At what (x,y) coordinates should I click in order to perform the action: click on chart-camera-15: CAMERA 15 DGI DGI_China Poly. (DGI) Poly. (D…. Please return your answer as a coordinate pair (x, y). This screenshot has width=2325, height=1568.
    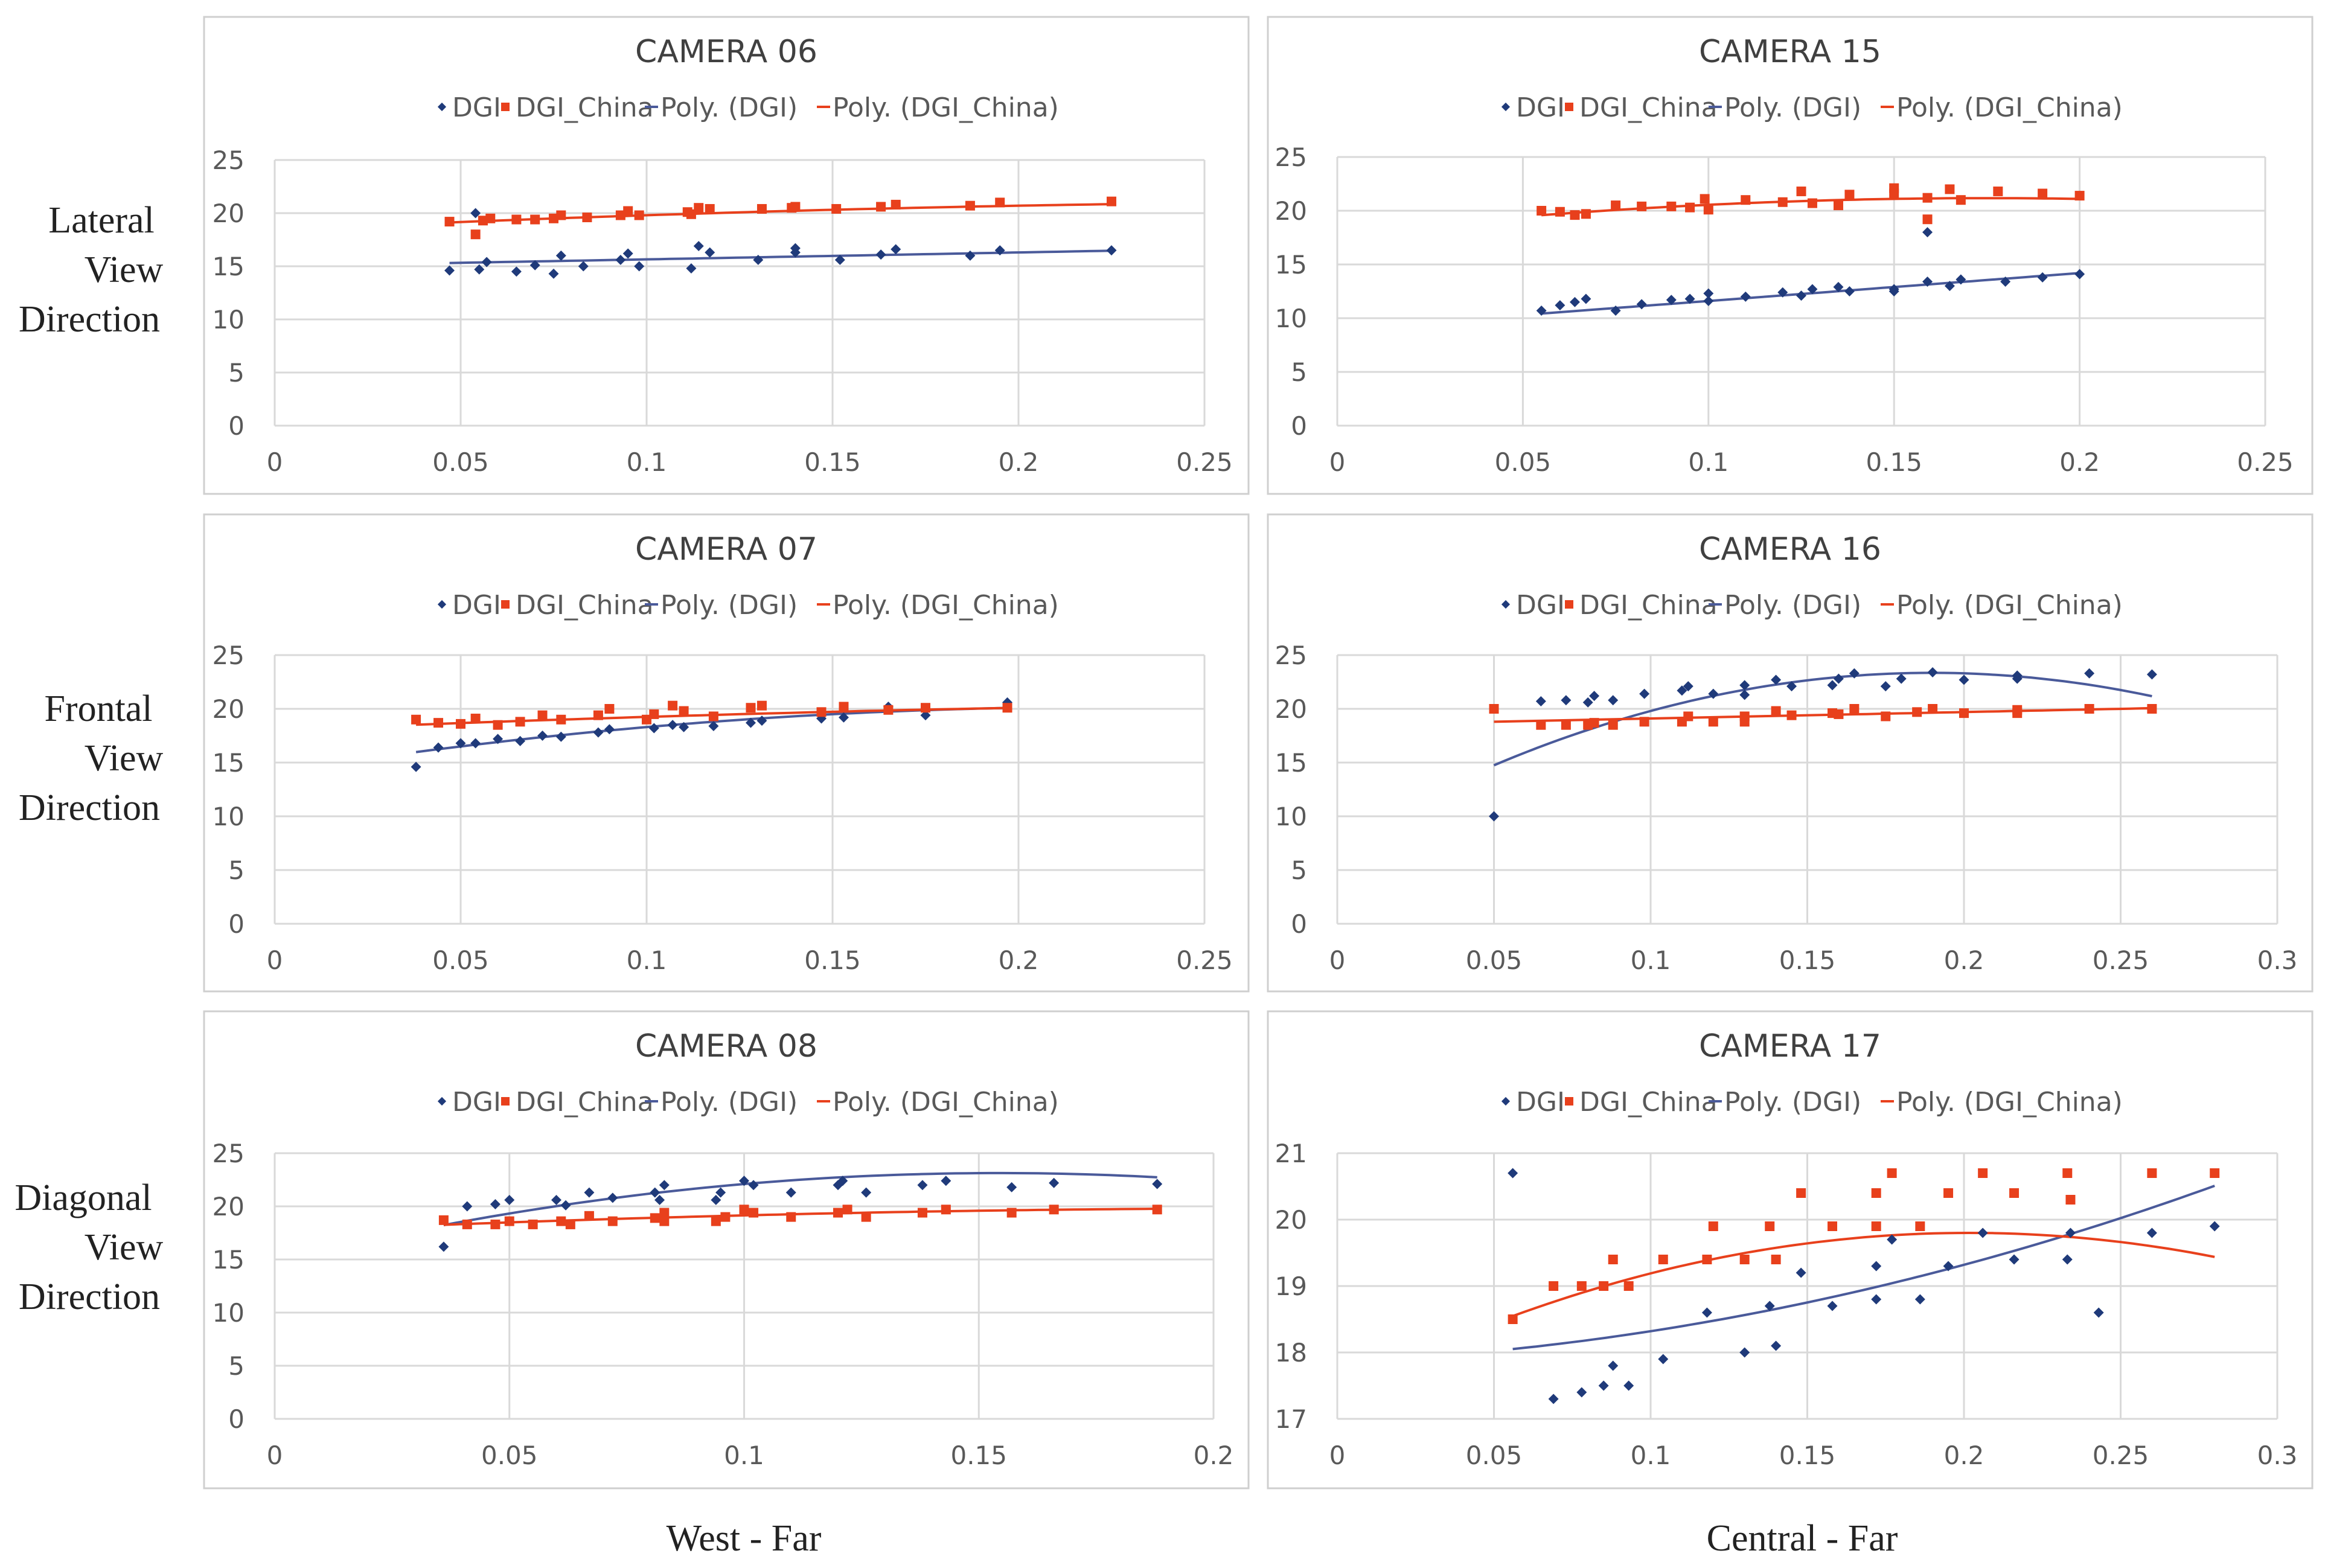
    Looking at the image, I should click on (1790, 255).